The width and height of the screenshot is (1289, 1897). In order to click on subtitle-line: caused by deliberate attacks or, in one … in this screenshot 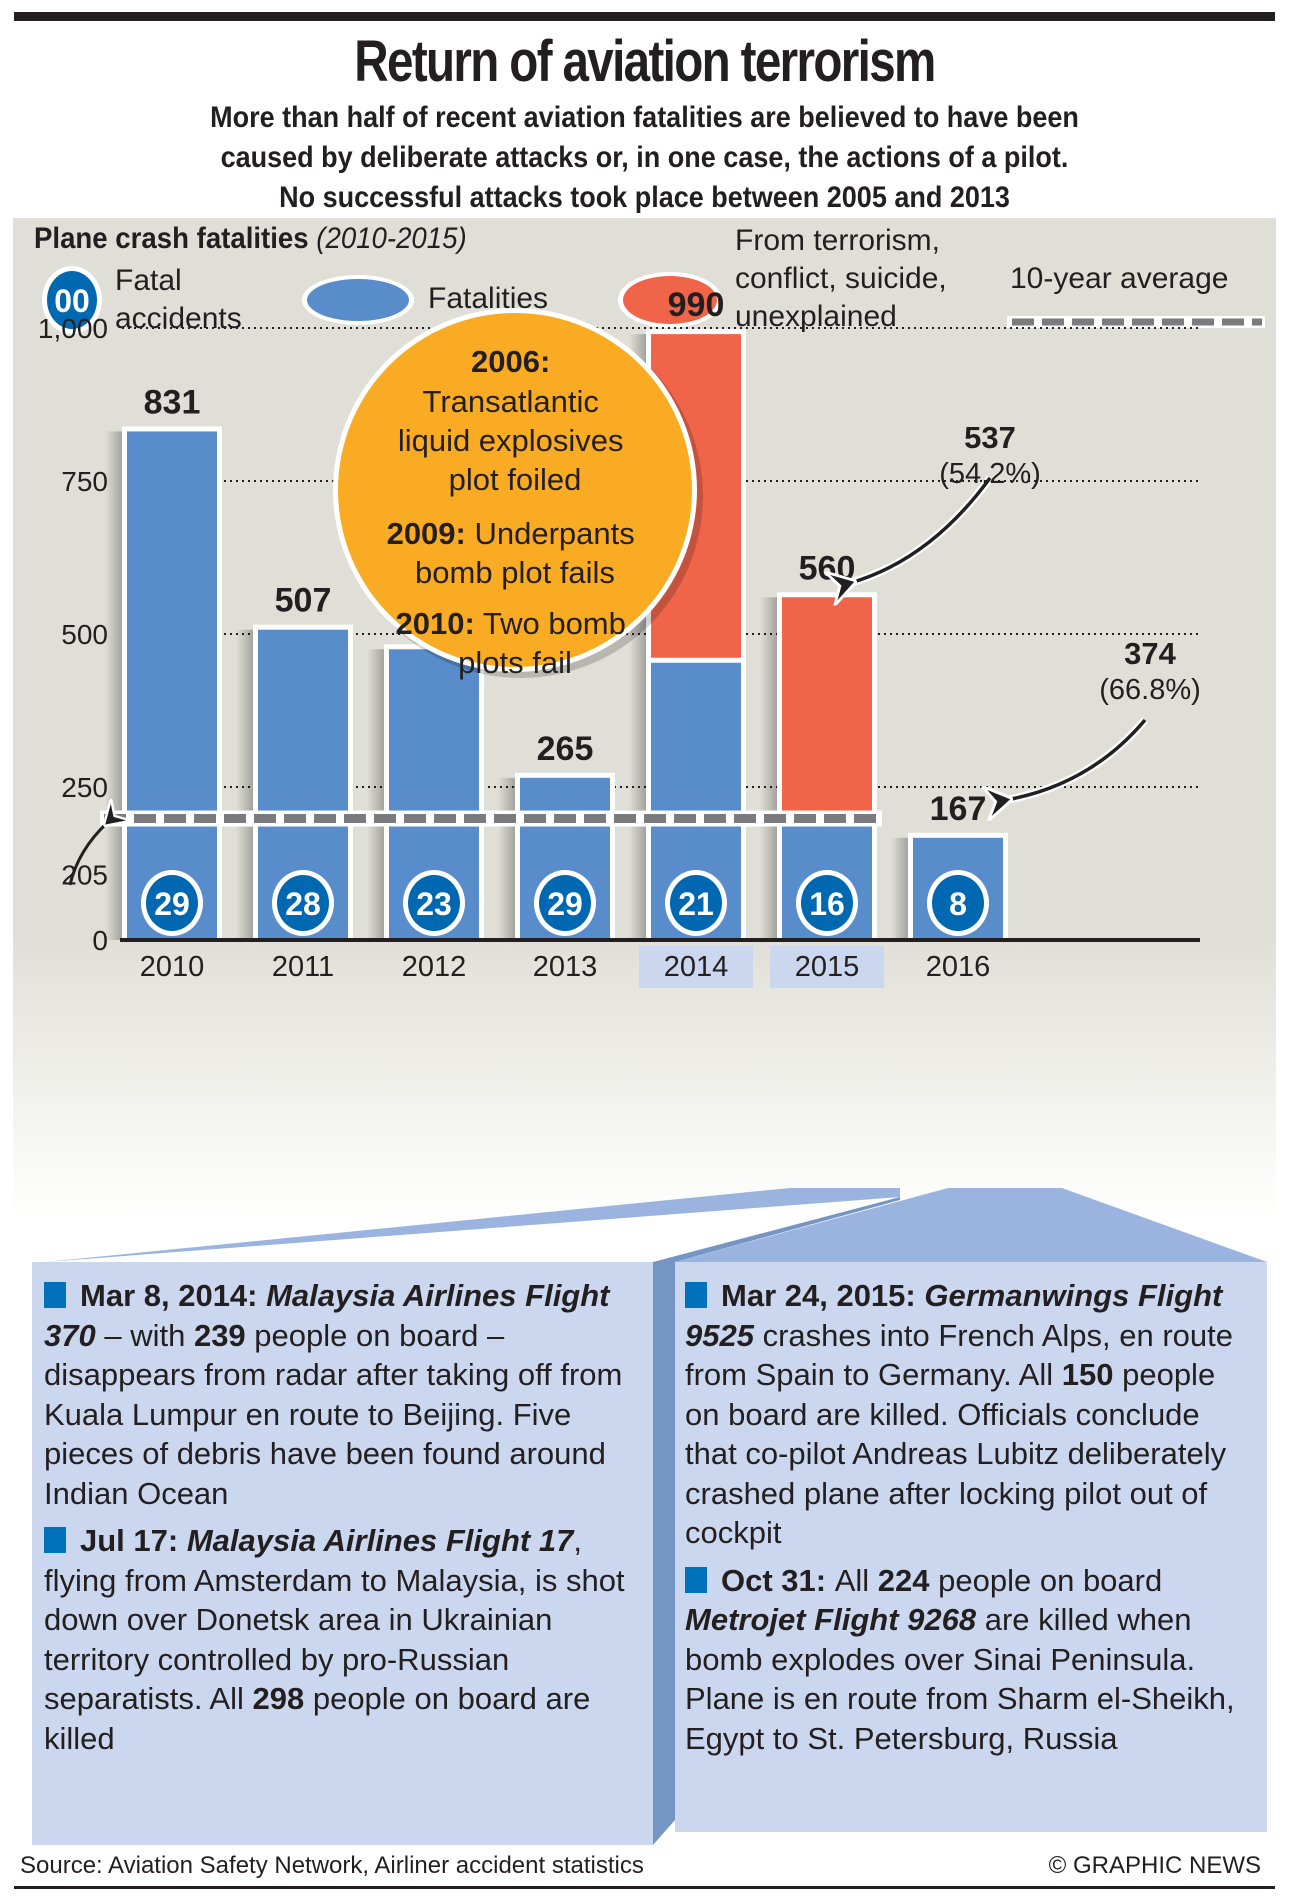, I will do `click(644, 157)`.